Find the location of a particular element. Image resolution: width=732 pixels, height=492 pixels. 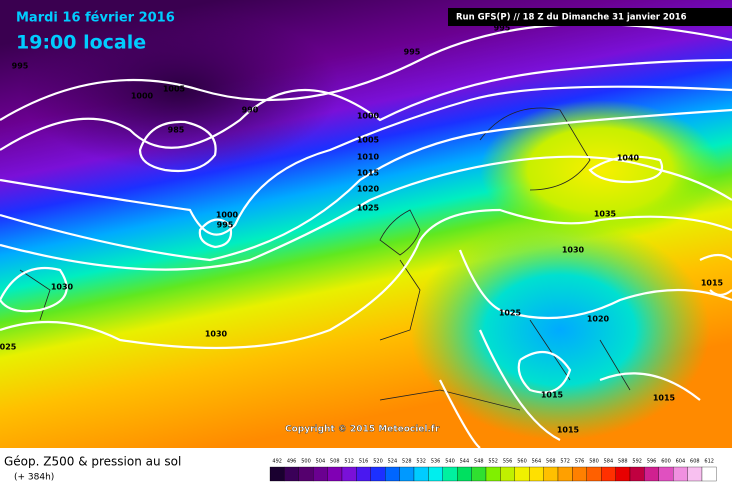

scale-label: 576 is located at coordinates (580, 462).